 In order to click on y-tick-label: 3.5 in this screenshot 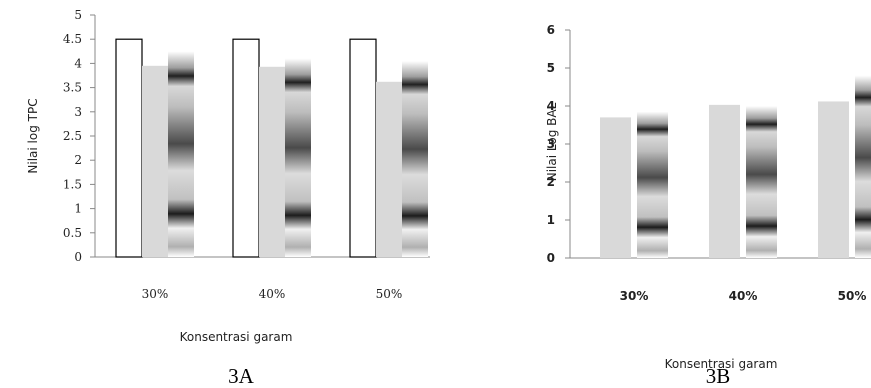, I will do `click(72, 88)`.